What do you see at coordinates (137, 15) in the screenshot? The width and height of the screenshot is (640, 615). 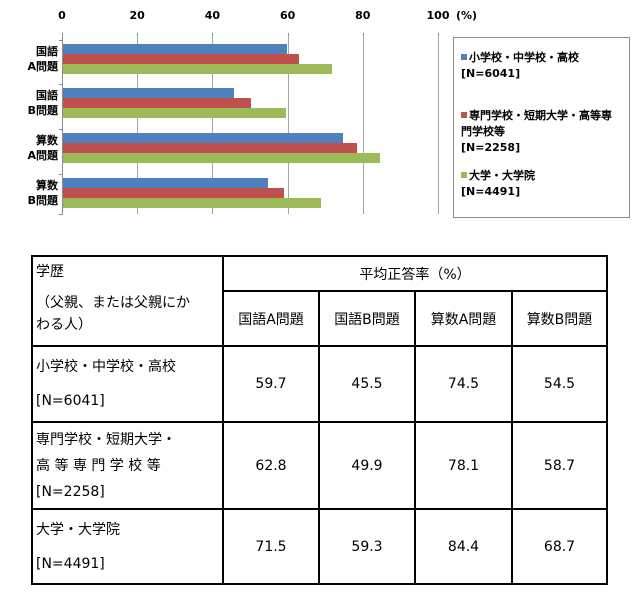 I see `x-tick-label: 20` at bounding box center [137, 15].